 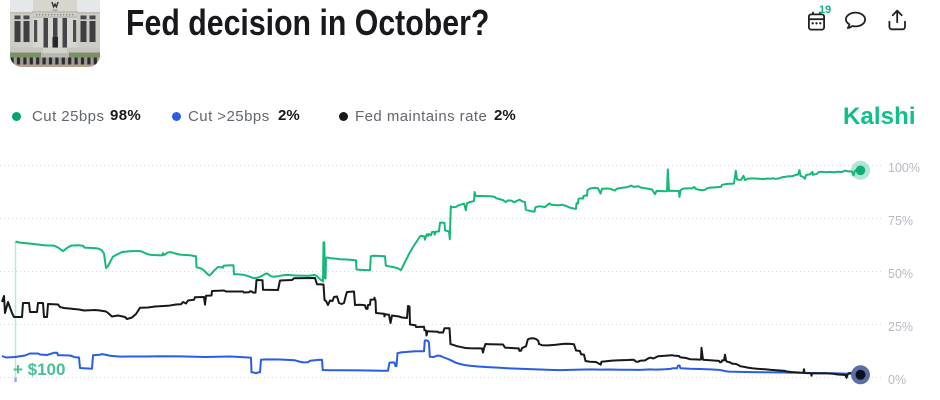 What do you see at coordinates (825, 10) in the screenshot?
I see `svg-text: 19` at bounding box center [825, 10].